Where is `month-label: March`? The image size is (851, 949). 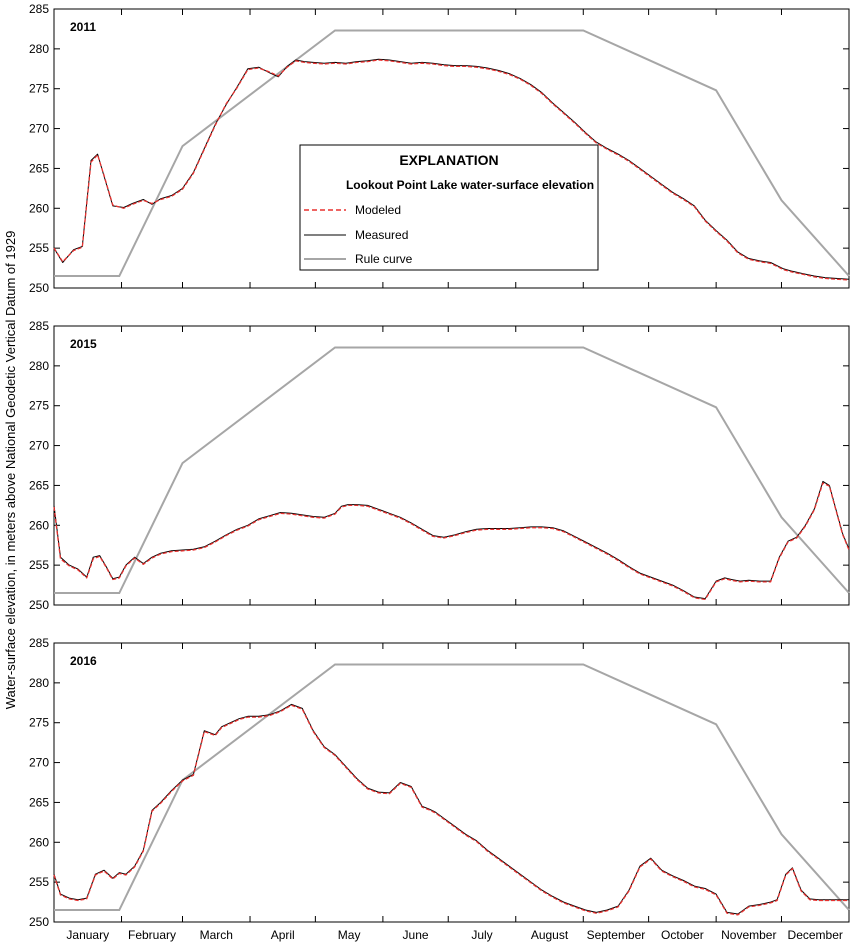
month-label: March is located at coordinates (216, 935).